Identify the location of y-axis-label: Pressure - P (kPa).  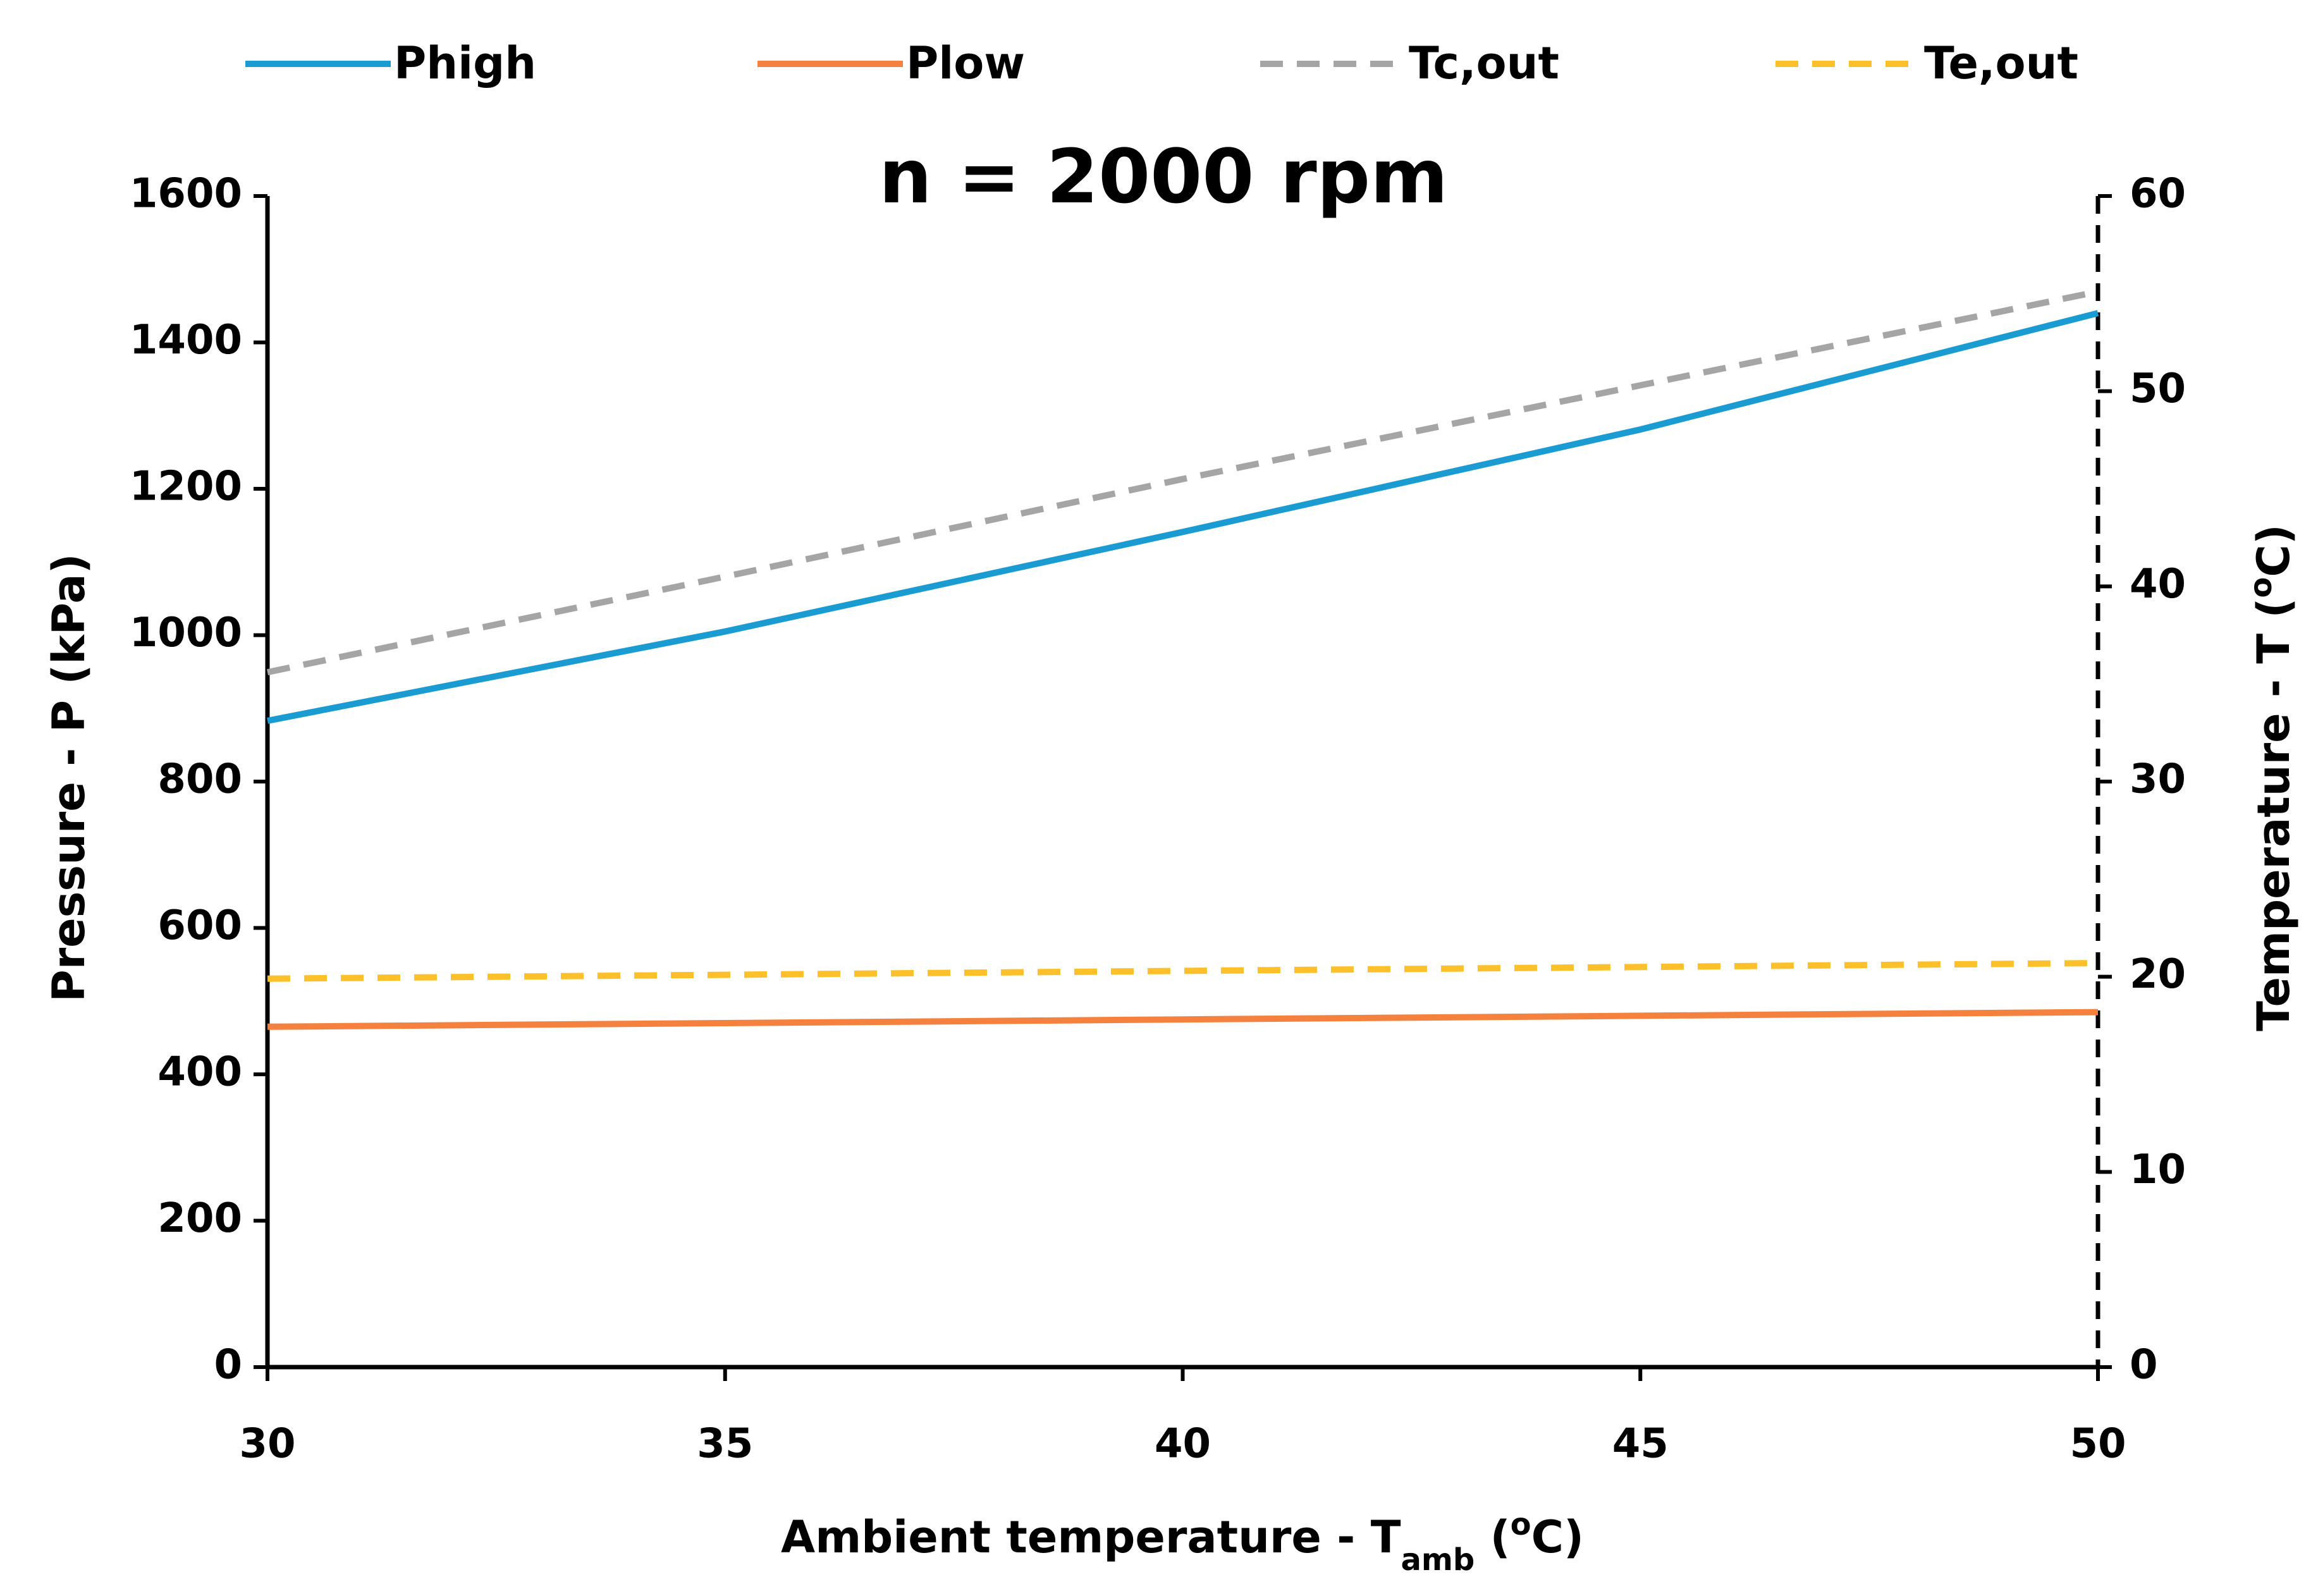
(69, 777).